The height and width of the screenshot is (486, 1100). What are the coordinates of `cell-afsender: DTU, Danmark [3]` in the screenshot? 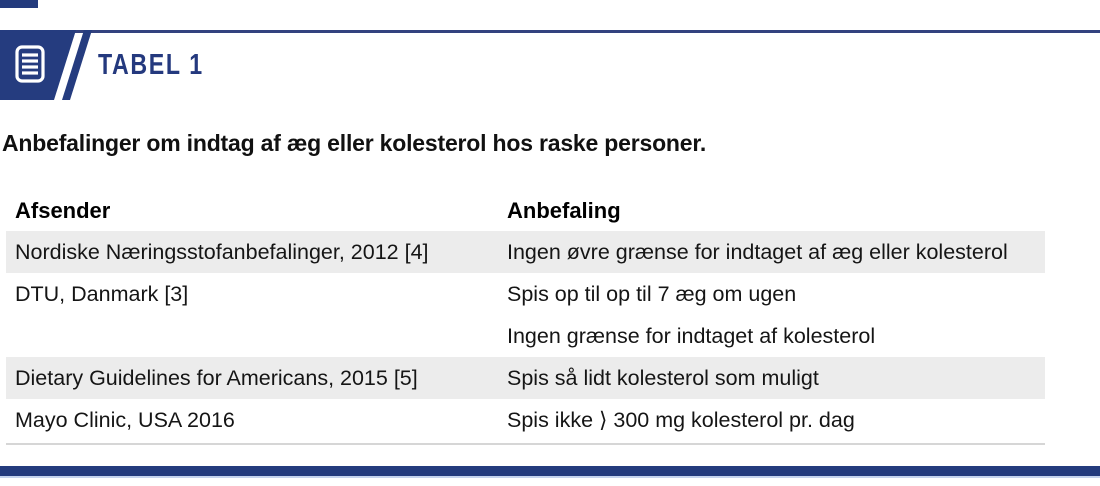 It's located at (102, 294).